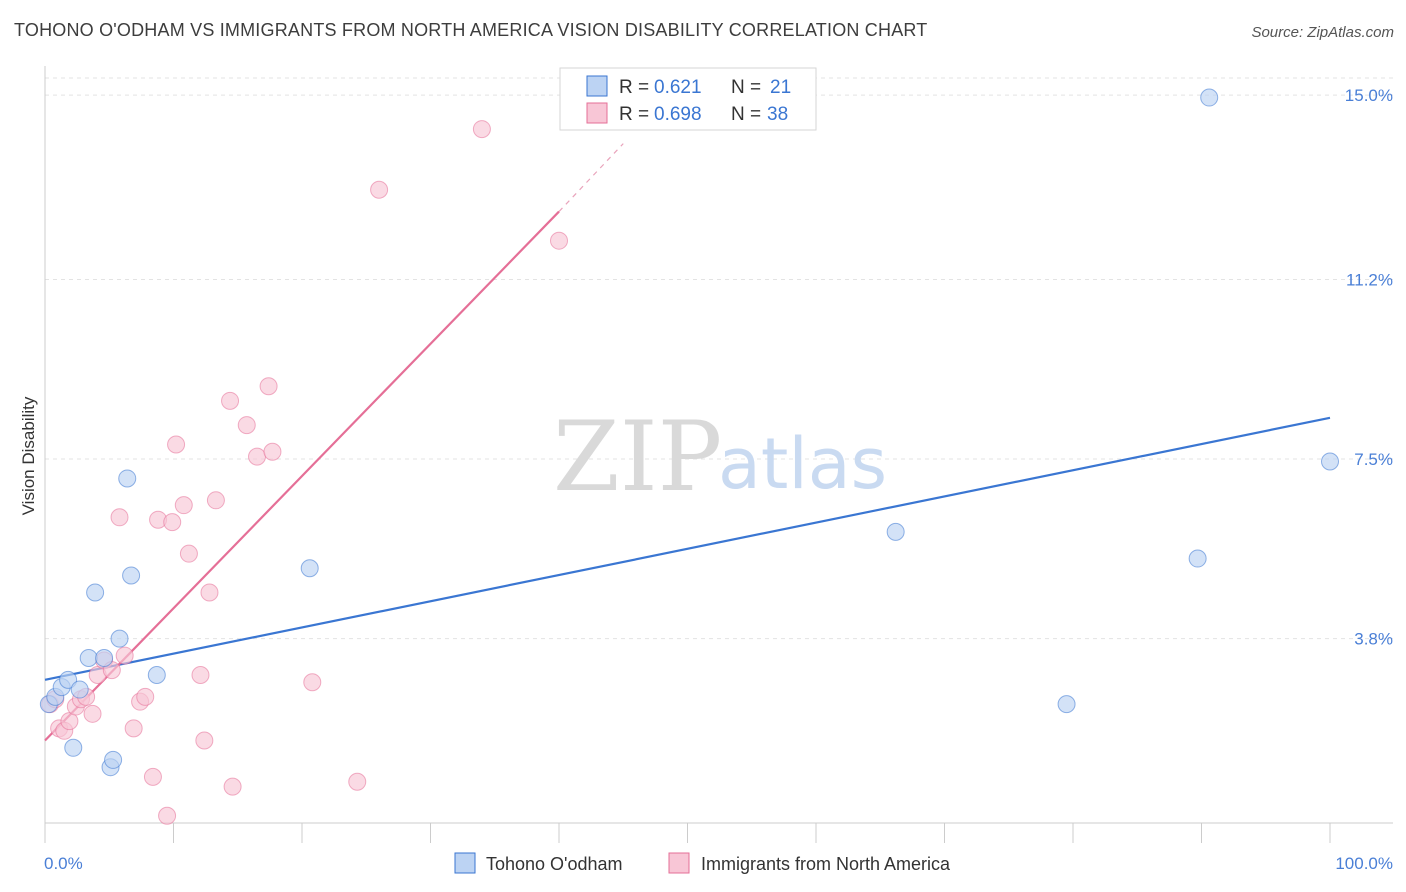  Describe the element at coordinates (688, 99) in the screenshot. I see `correlation-legend: R = 0.621 N = 21 R = 0.698 N = 38` at that location.